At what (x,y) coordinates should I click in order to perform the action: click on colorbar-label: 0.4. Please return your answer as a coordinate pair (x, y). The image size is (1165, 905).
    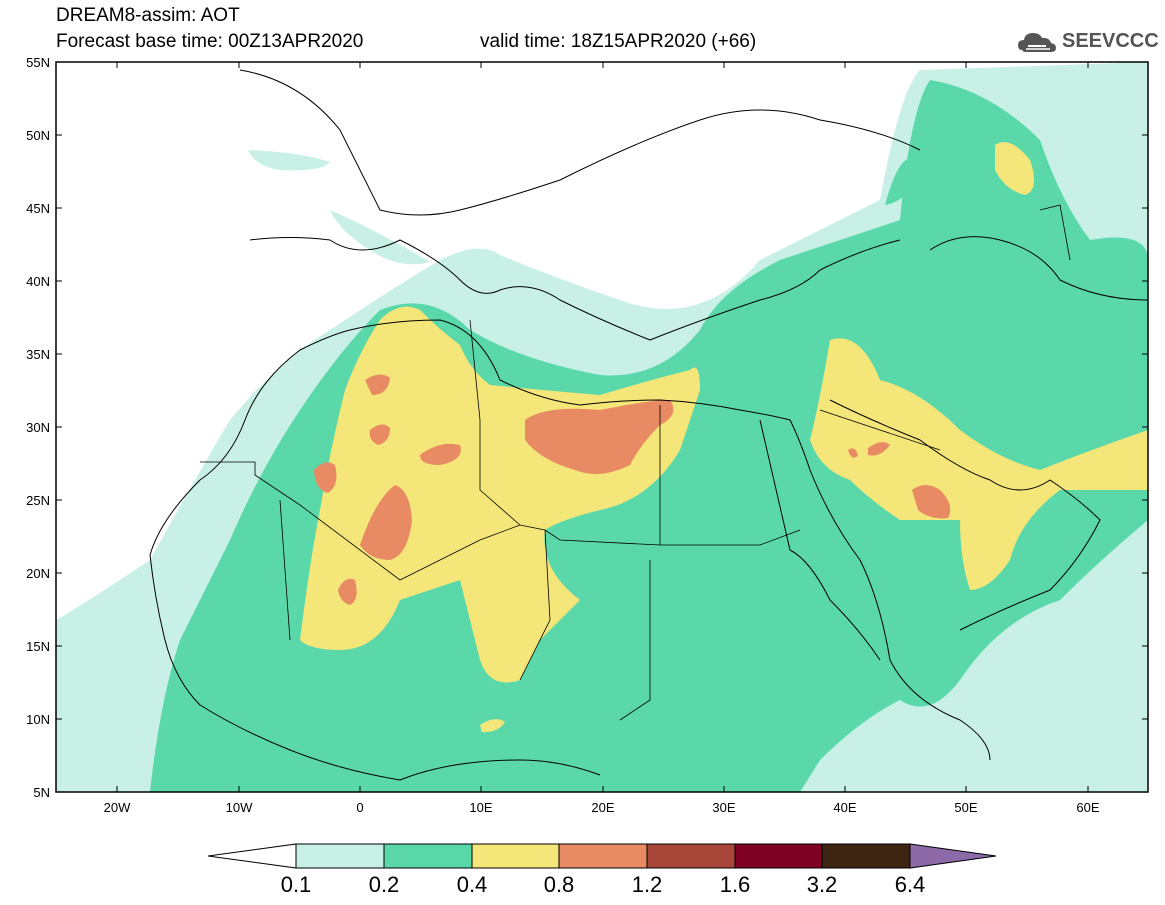
    Looking at the image, I should click on (472, 884).